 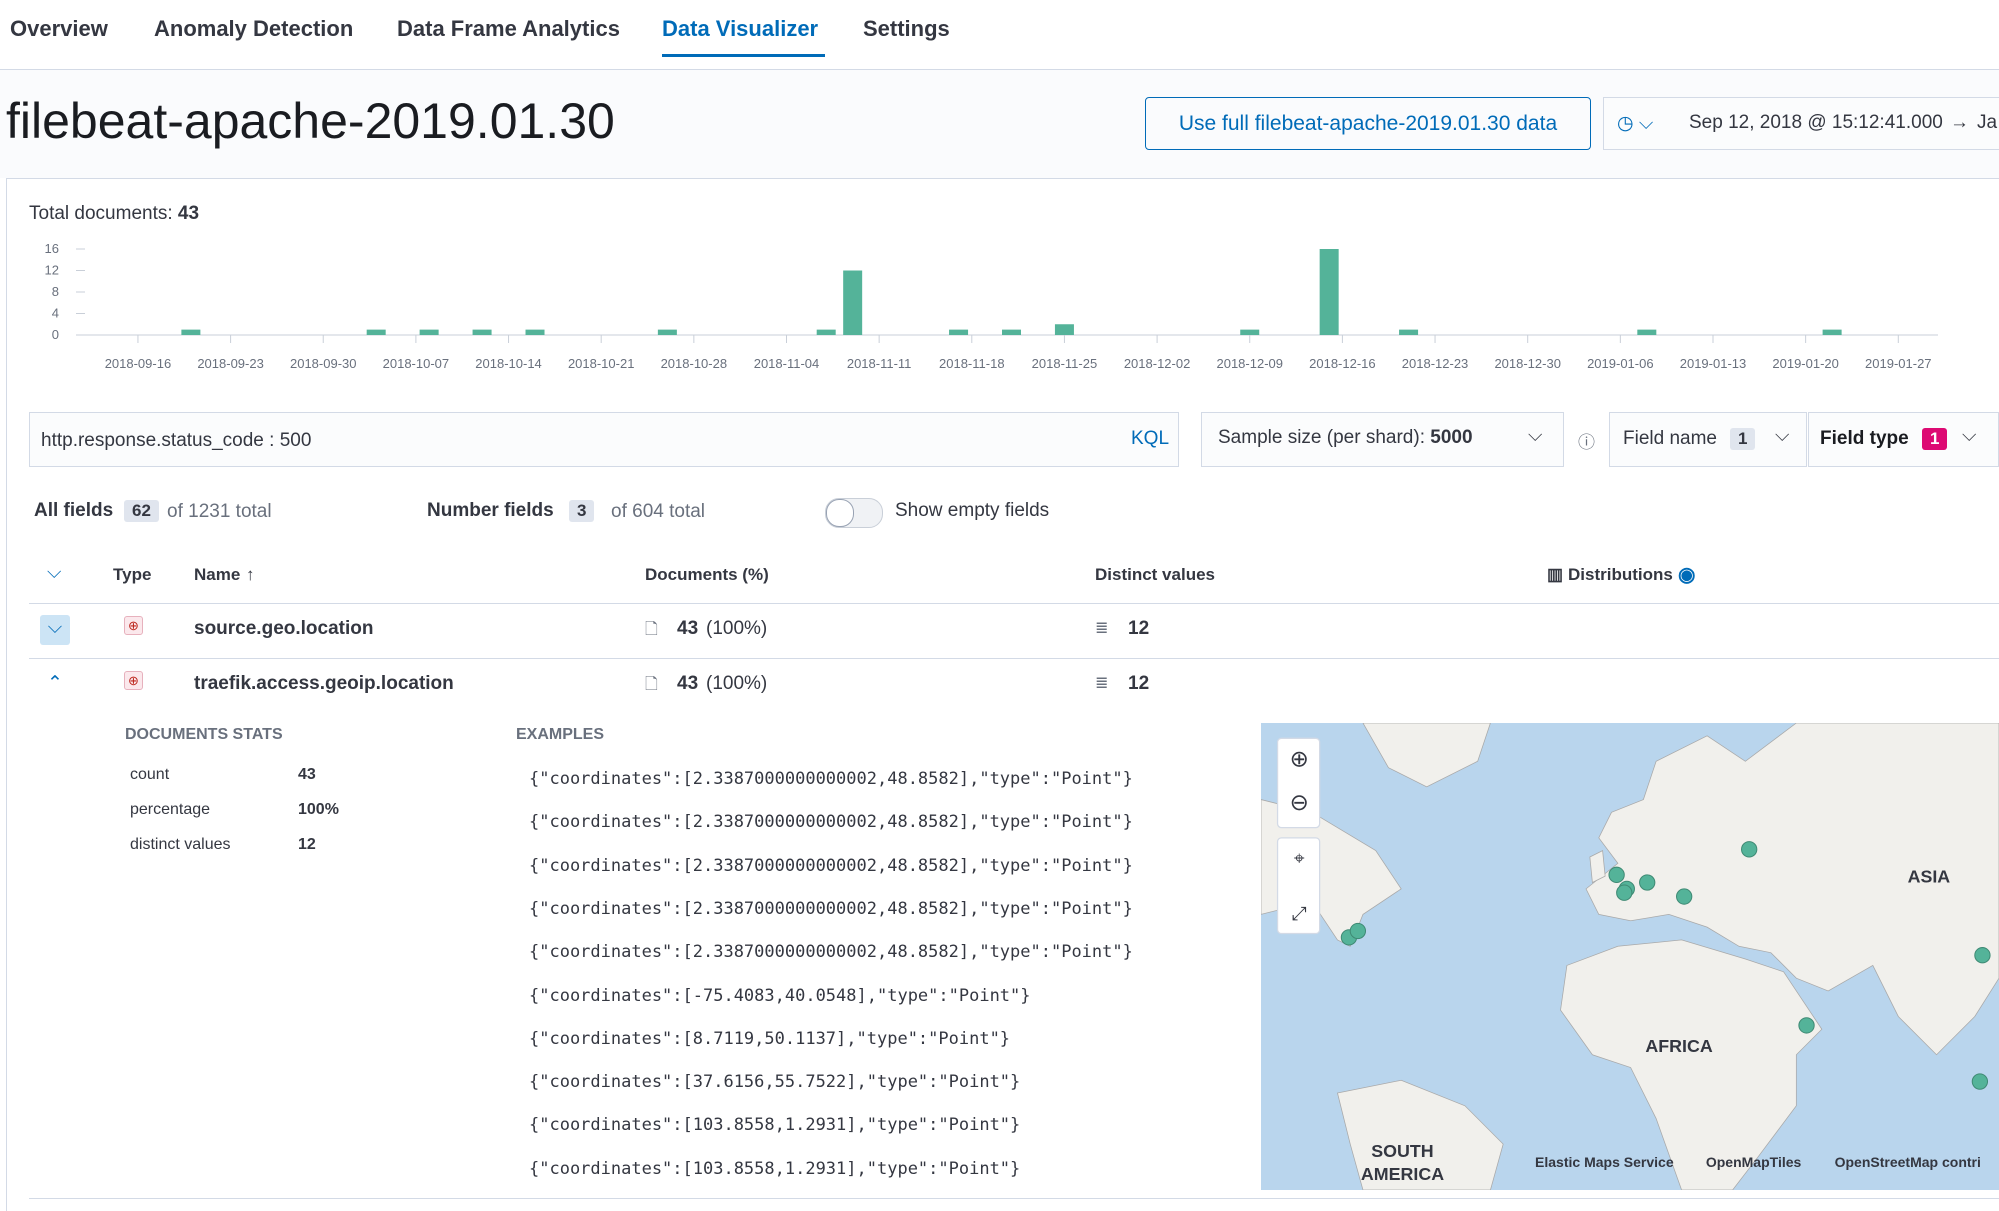 What do you see at coordinates (1805, 363) in the screenshot?
I see `x-tick-label: 2019-01-20` at bounding box center [1805, 363].